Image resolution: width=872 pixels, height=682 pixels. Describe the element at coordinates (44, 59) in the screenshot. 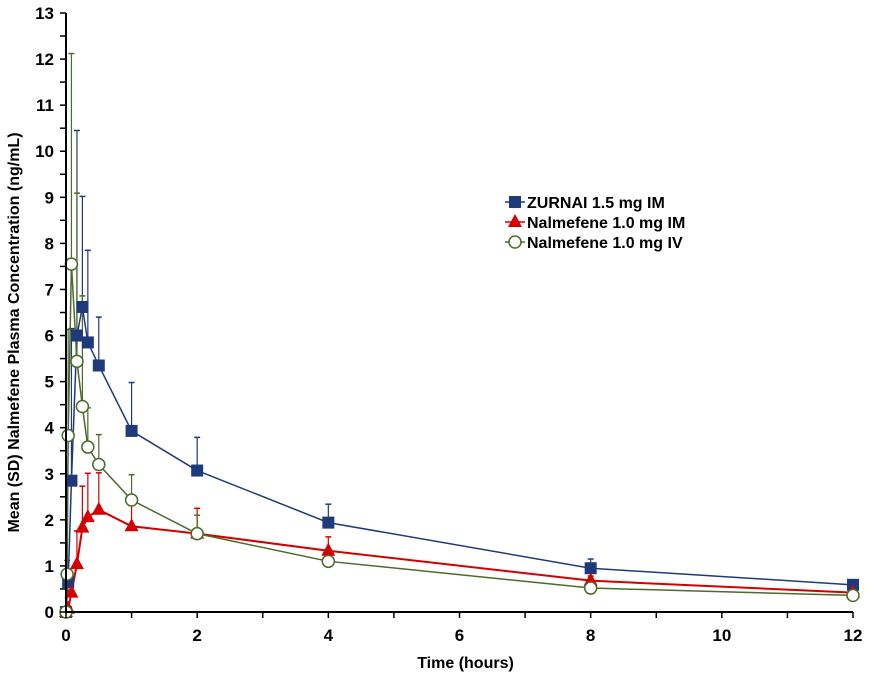

I see `y-tick-label: 12` at that location.